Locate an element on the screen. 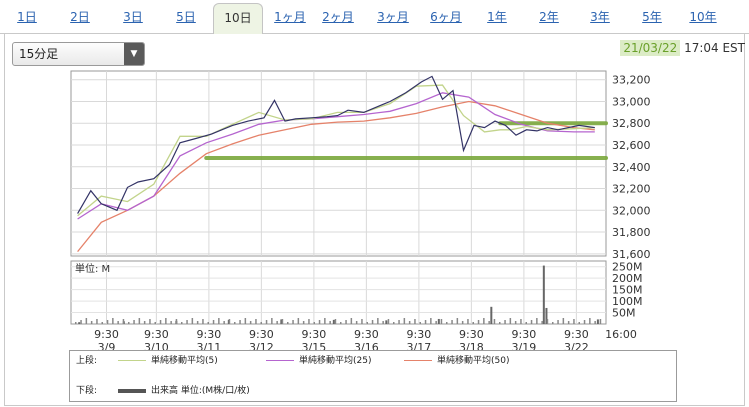 The width and height of the screenshot is (749, 407). legend-swatch-sma5 is located at coordinates (132, 360).